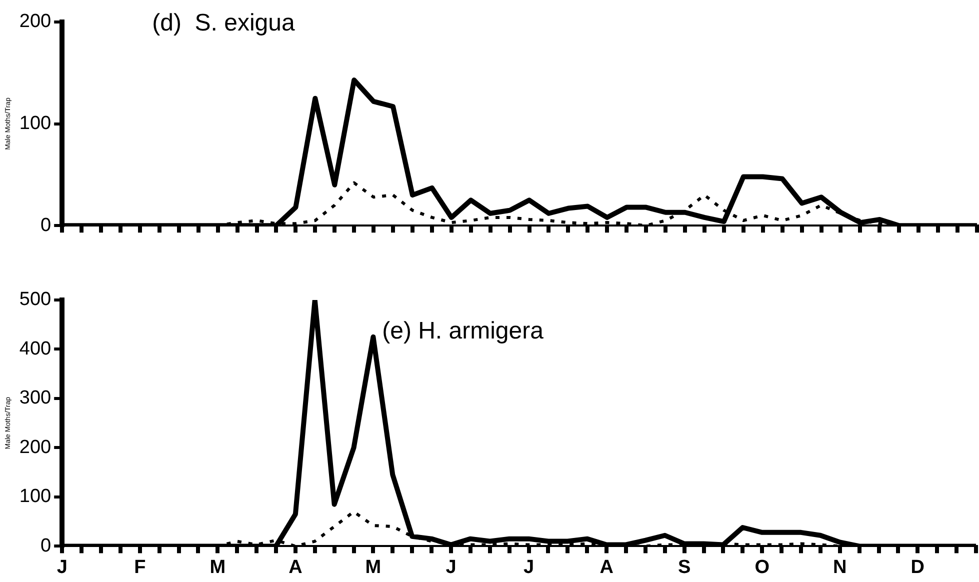 The width and height of the screenshot is (979, 582). What do you see at coordinates (840, 567) in the screenshot?
I see `x-tick-label: N` at bounding box center [840, 567].